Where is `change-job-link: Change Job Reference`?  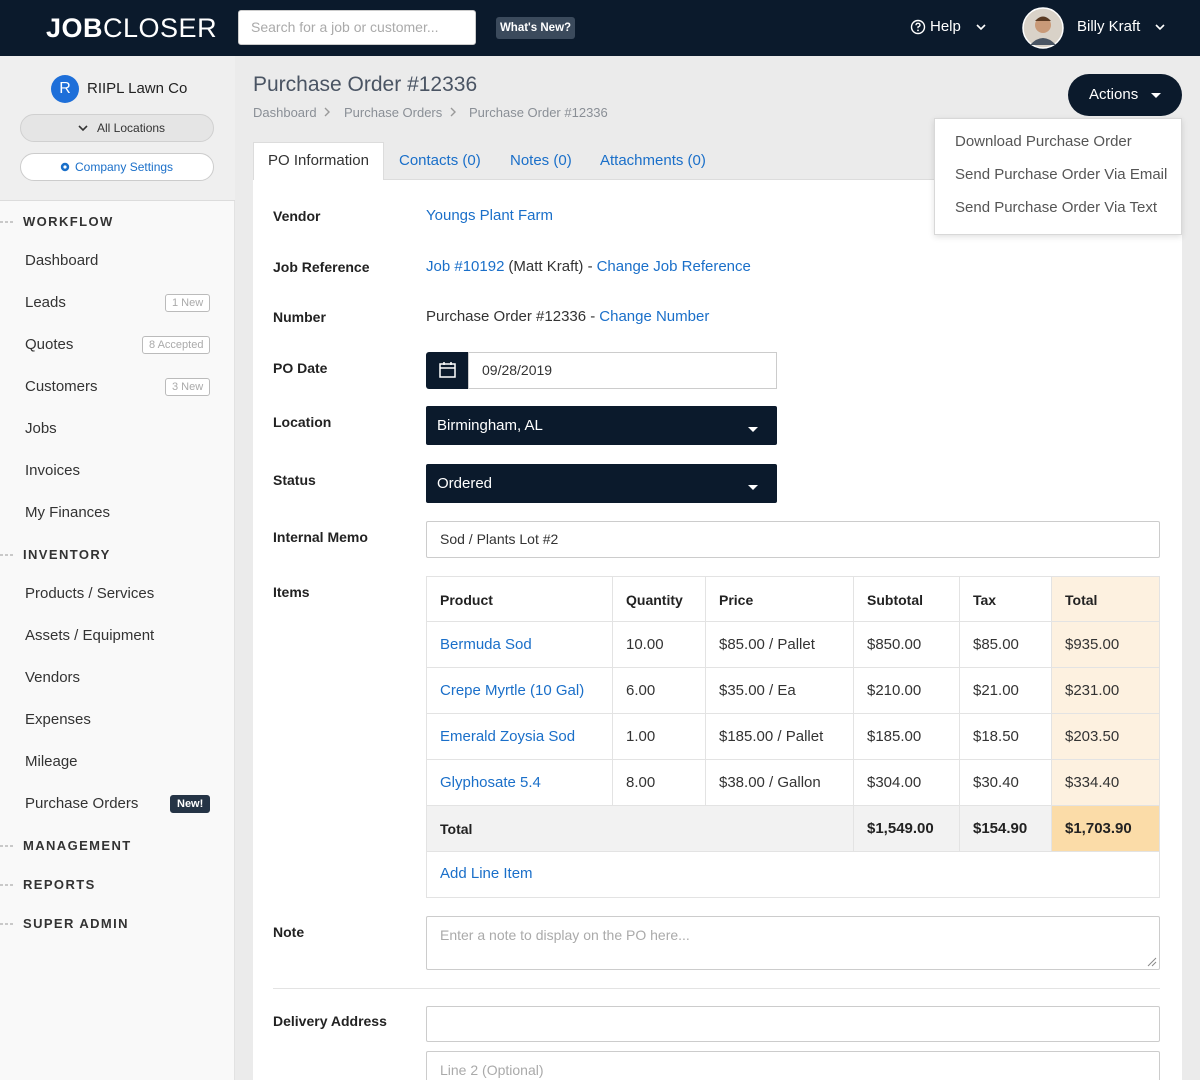
change-job-link: Change Job Reference is located at coordinates (674, 267).